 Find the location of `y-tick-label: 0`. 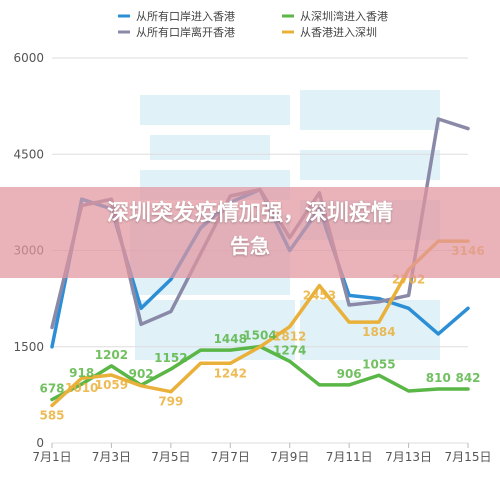

y-tick-label: 0 is located at coordinates (40, 443).